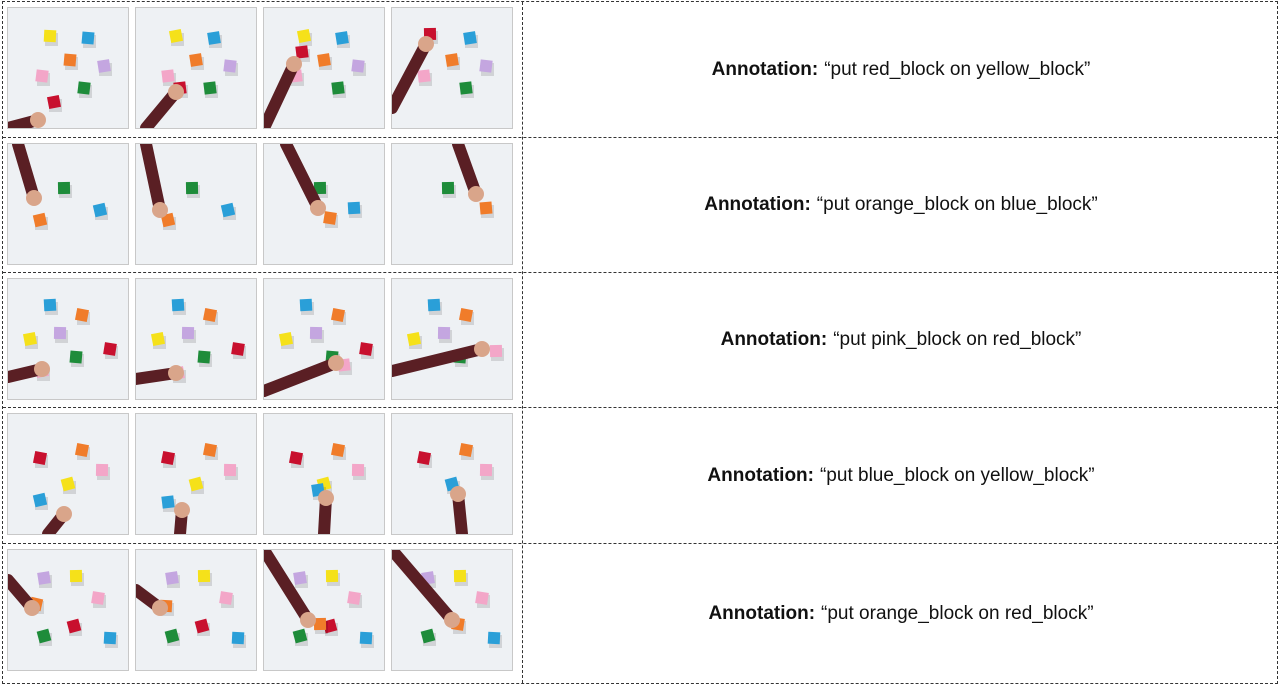 The width and height of the screenshot is (1280, 685). What do you see at coordinates (957, 613) in the screenshot?
I see `annotation-text: “put orange_block on red_block”` at bounding box center [957, 613].